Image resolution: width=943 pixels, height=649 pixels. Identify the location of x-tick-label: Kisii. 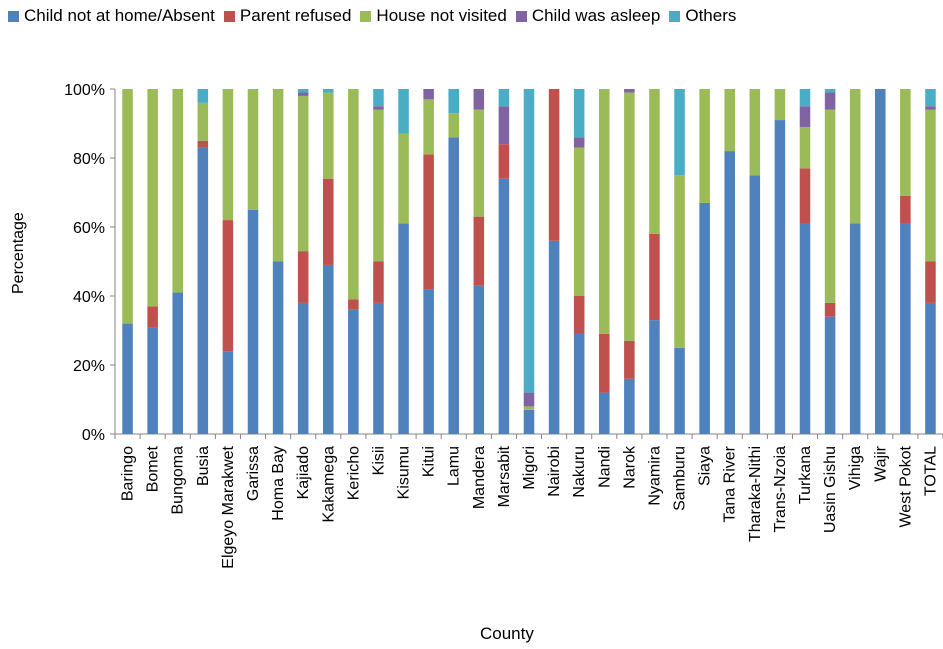
(378, 460).